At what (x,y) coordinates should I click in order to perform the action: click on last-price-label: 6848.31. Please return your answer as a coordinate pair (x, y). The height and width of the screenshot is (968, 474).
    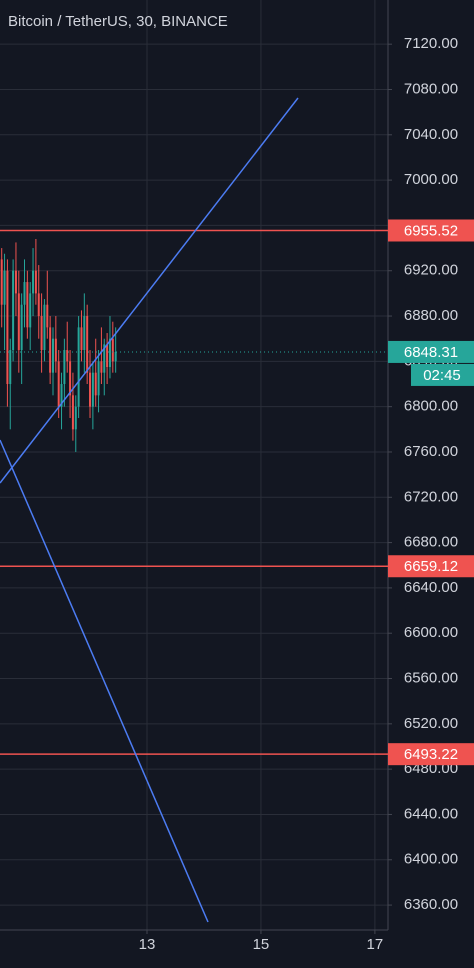
    Looking at the image, I should click on (431, 352).